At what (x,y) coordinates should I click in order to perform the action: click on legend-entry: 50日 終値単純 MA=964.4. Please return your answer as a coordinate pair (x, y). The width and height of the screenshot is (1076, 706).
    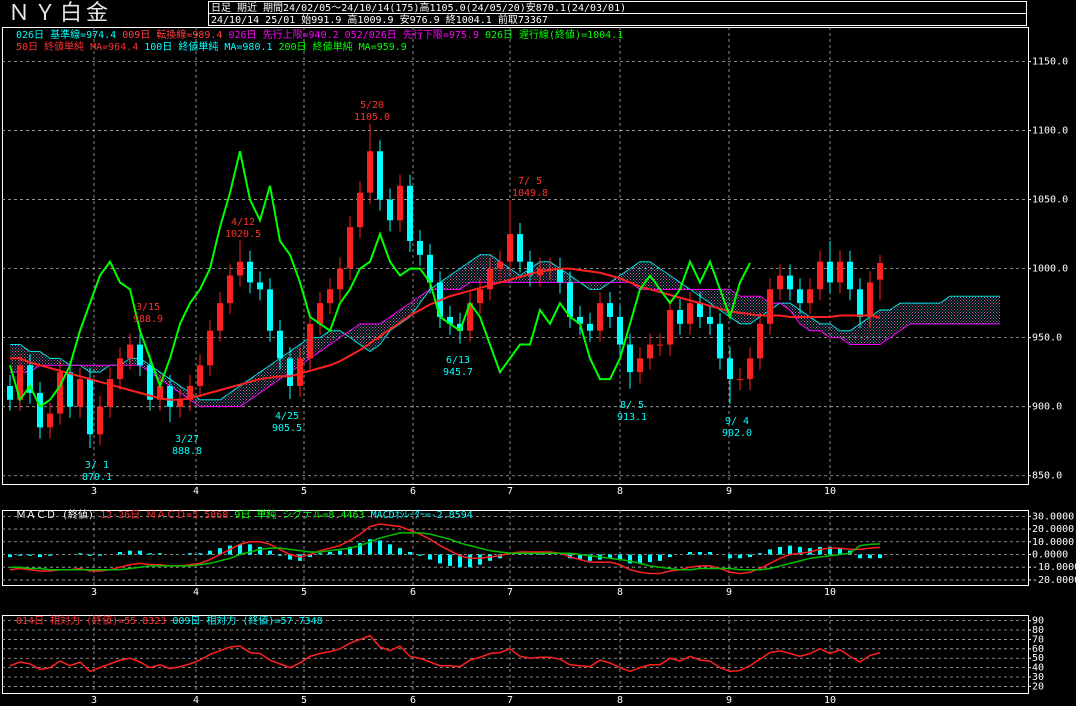
    Looking at the image, I should click on (77, 46).